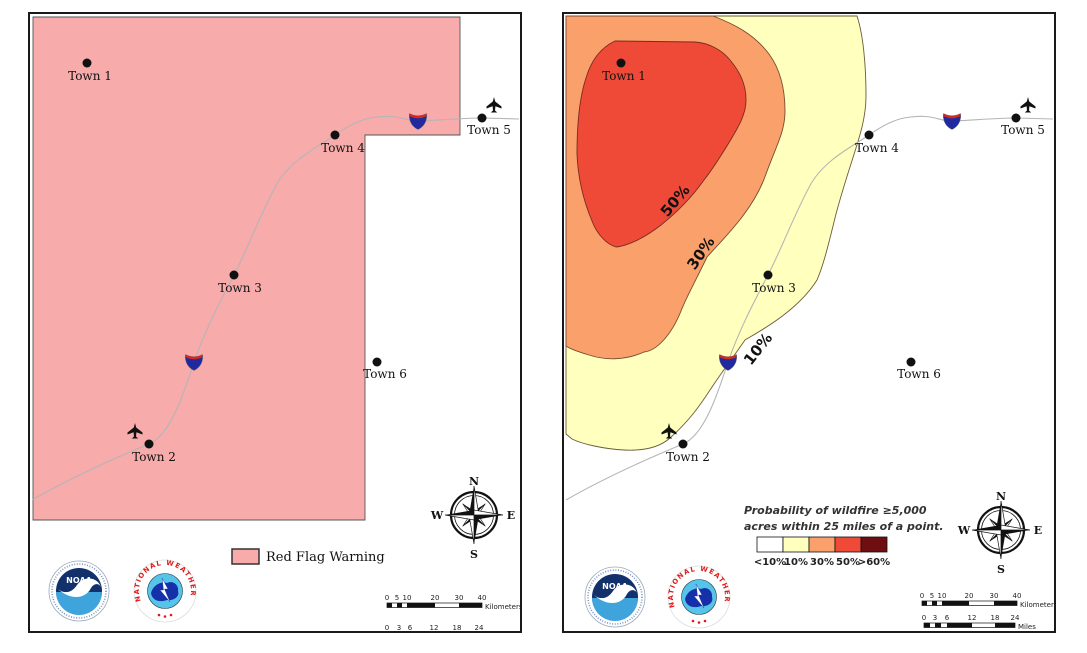  Describe the element at coordinates (325, 557) in the screenshot. I see `red-flag-legend-label: Red Flag Warning` at that location.